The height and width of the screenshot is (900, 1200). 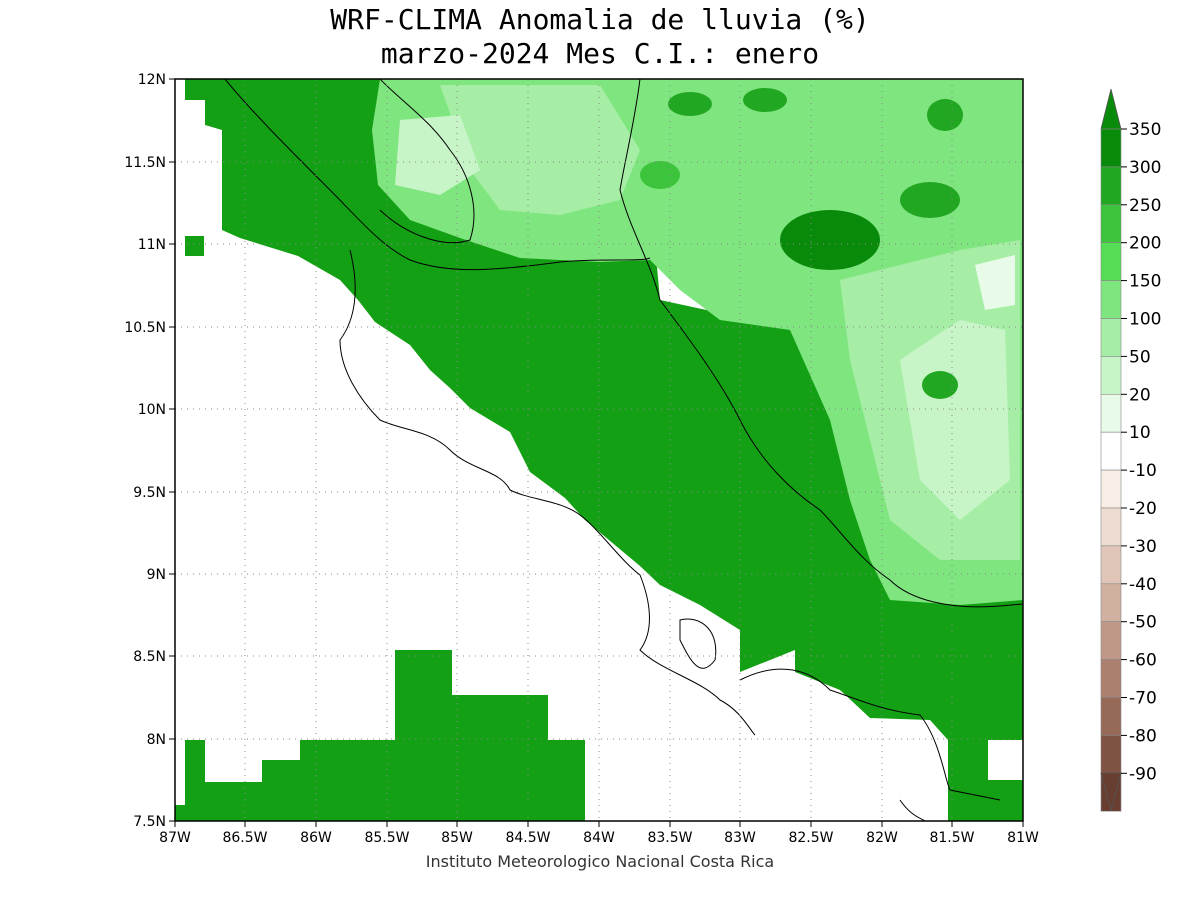 What do you see at coordinates (1140, 395) in the screenshot?
I see `colorbar-label: 20` at bounding box center [1140, 395].